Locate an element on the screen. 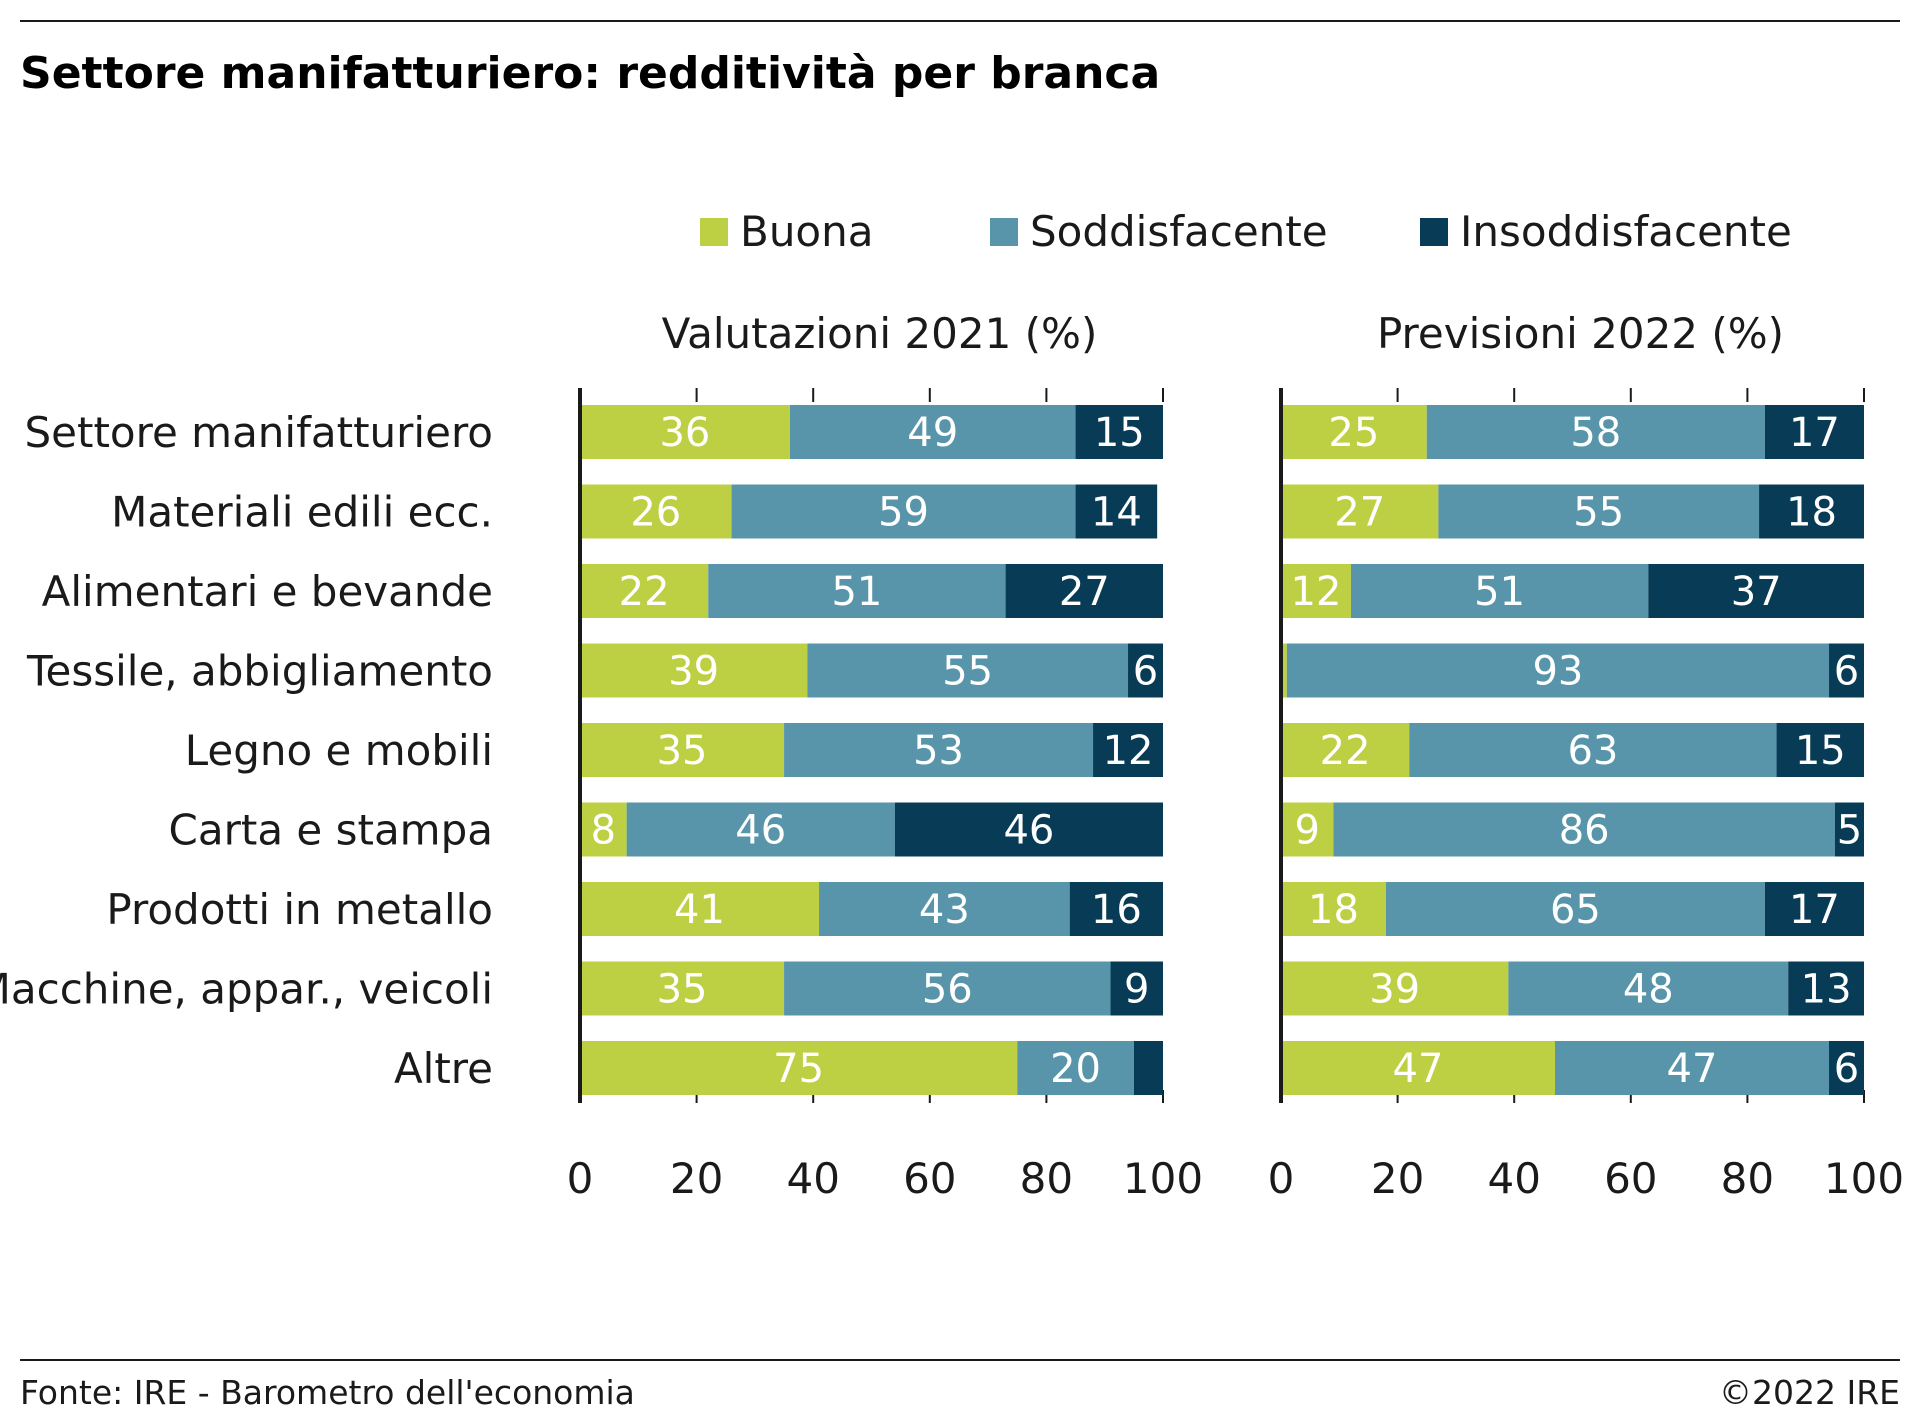 The height and width of the screenshot is (1416, 1920). category-label: Tessile, abbigliamento is located at coordinates (259, 671).